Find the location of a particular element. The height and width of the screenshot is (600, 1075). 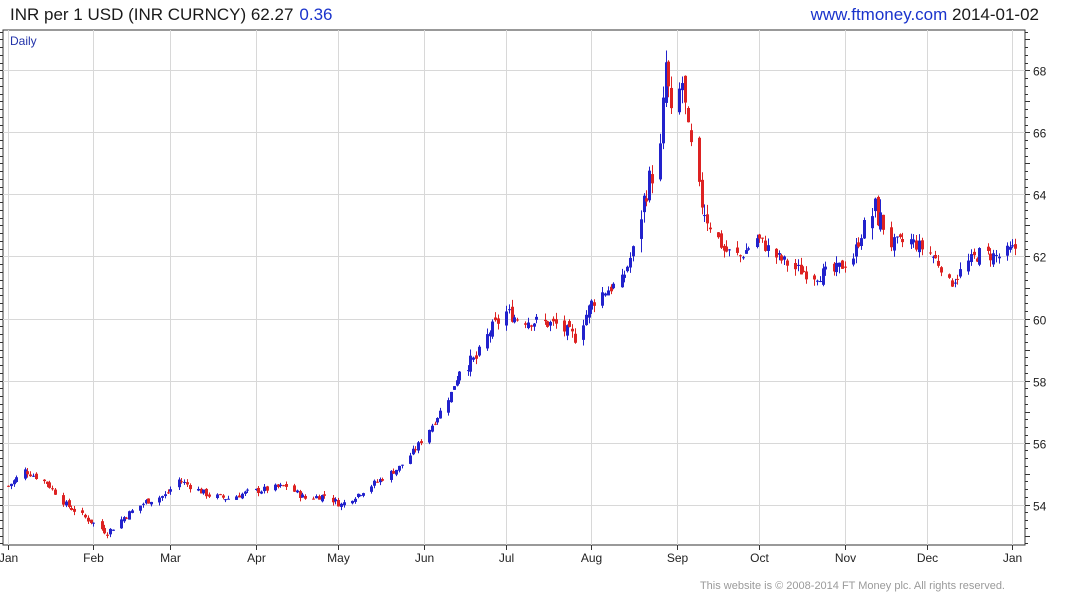

x-tick-label: Oct is located at coordinates (759, 558).